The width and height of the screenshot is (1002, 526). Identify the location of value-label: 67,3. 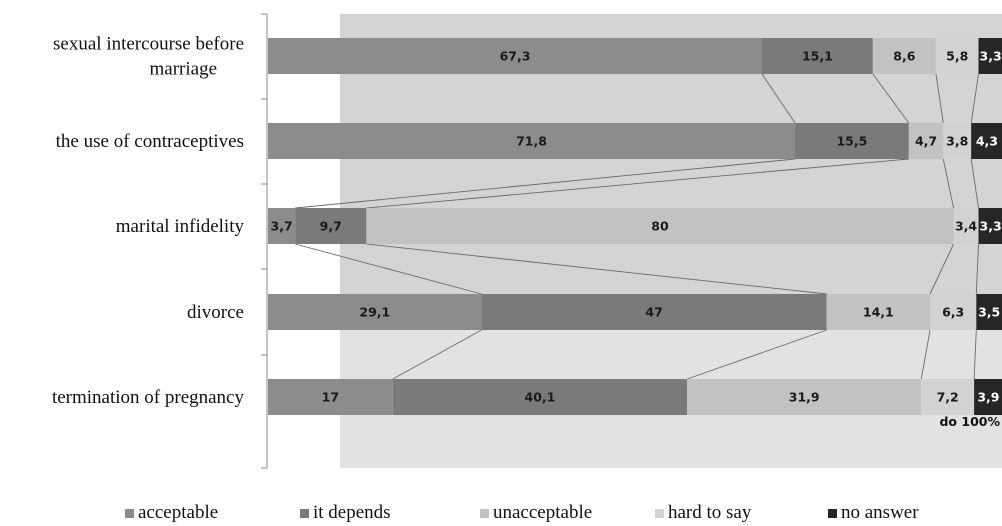
(515, 56).